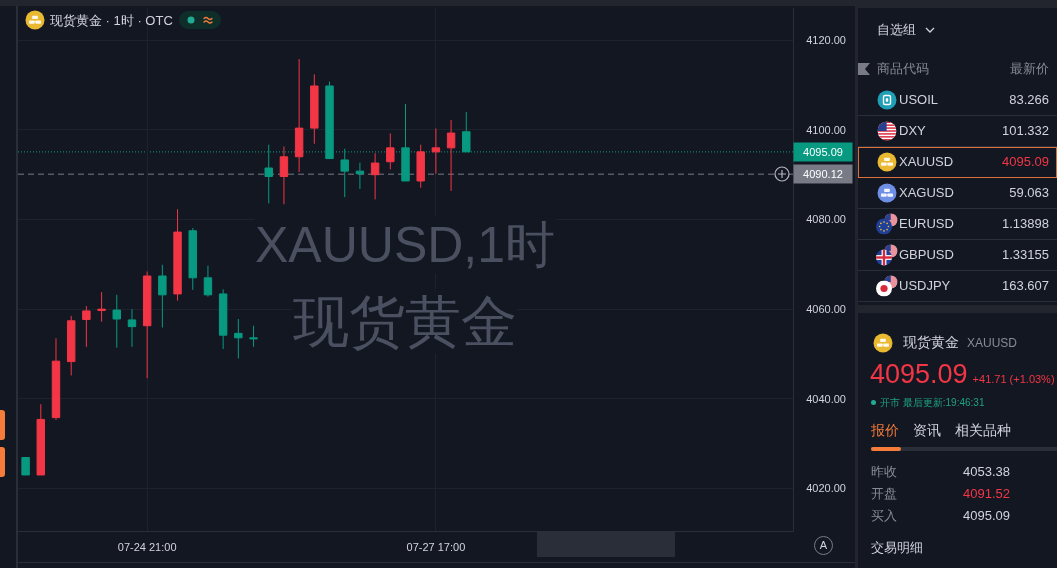 The image size is (1057, 568). Describe the element at coordinates (1029, 100) in the screenshot. I see `text: 83.266` at that location.